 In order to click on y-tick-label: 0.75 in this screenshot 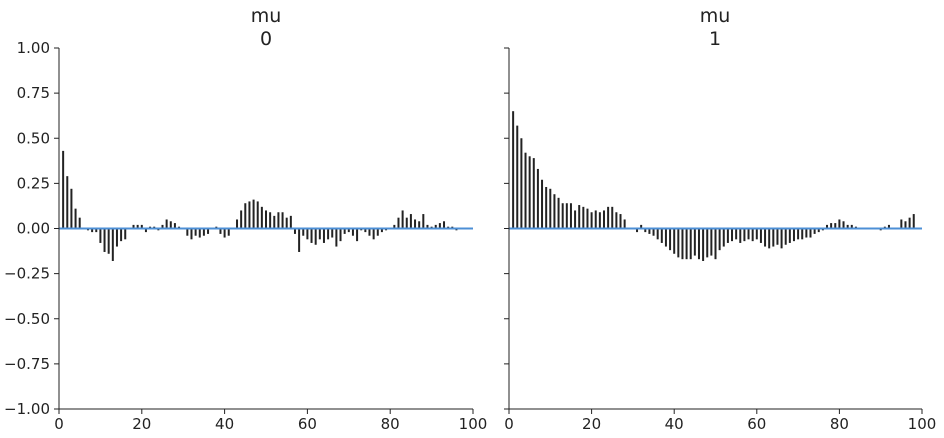, I will do `click(33, 93)`.